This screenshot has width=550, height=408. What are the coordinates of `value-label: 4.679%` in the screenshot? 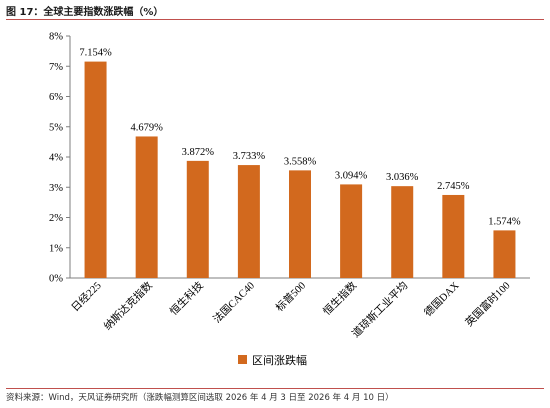 It's located at (146, 127).